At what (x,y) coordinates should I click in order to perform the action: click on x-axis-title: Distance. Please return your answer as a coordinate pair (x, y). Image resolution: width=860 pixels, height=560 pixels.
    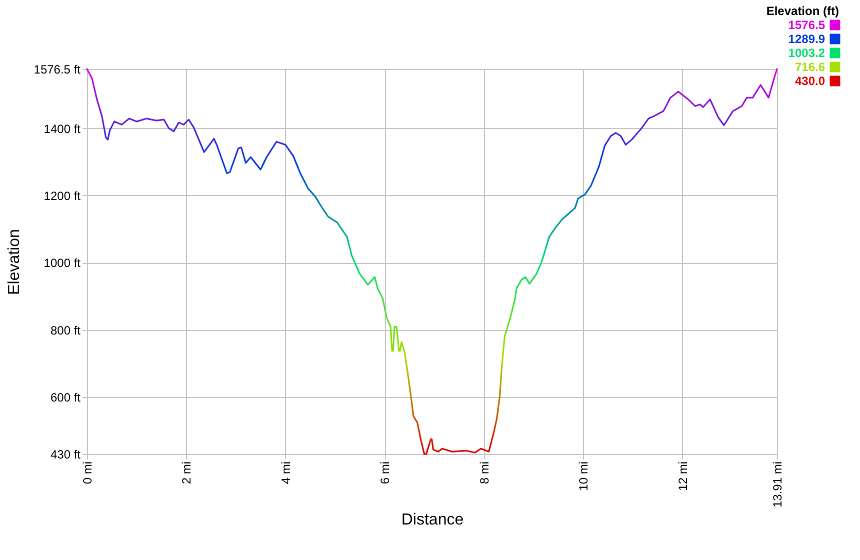
    Looking at the image, I should click on (432, 520).